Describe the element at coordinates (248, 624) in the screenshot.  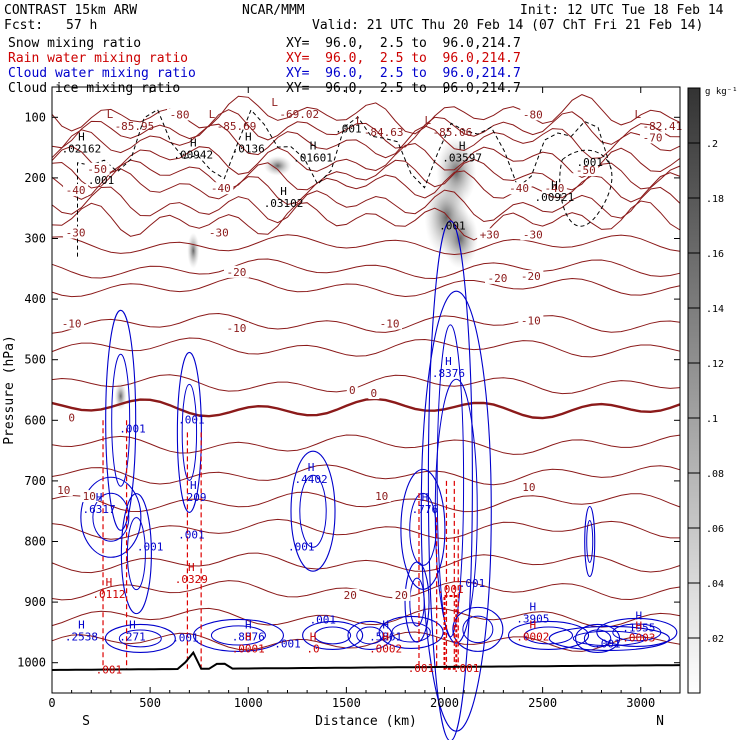
I see `high-marker-14: H` at that location.